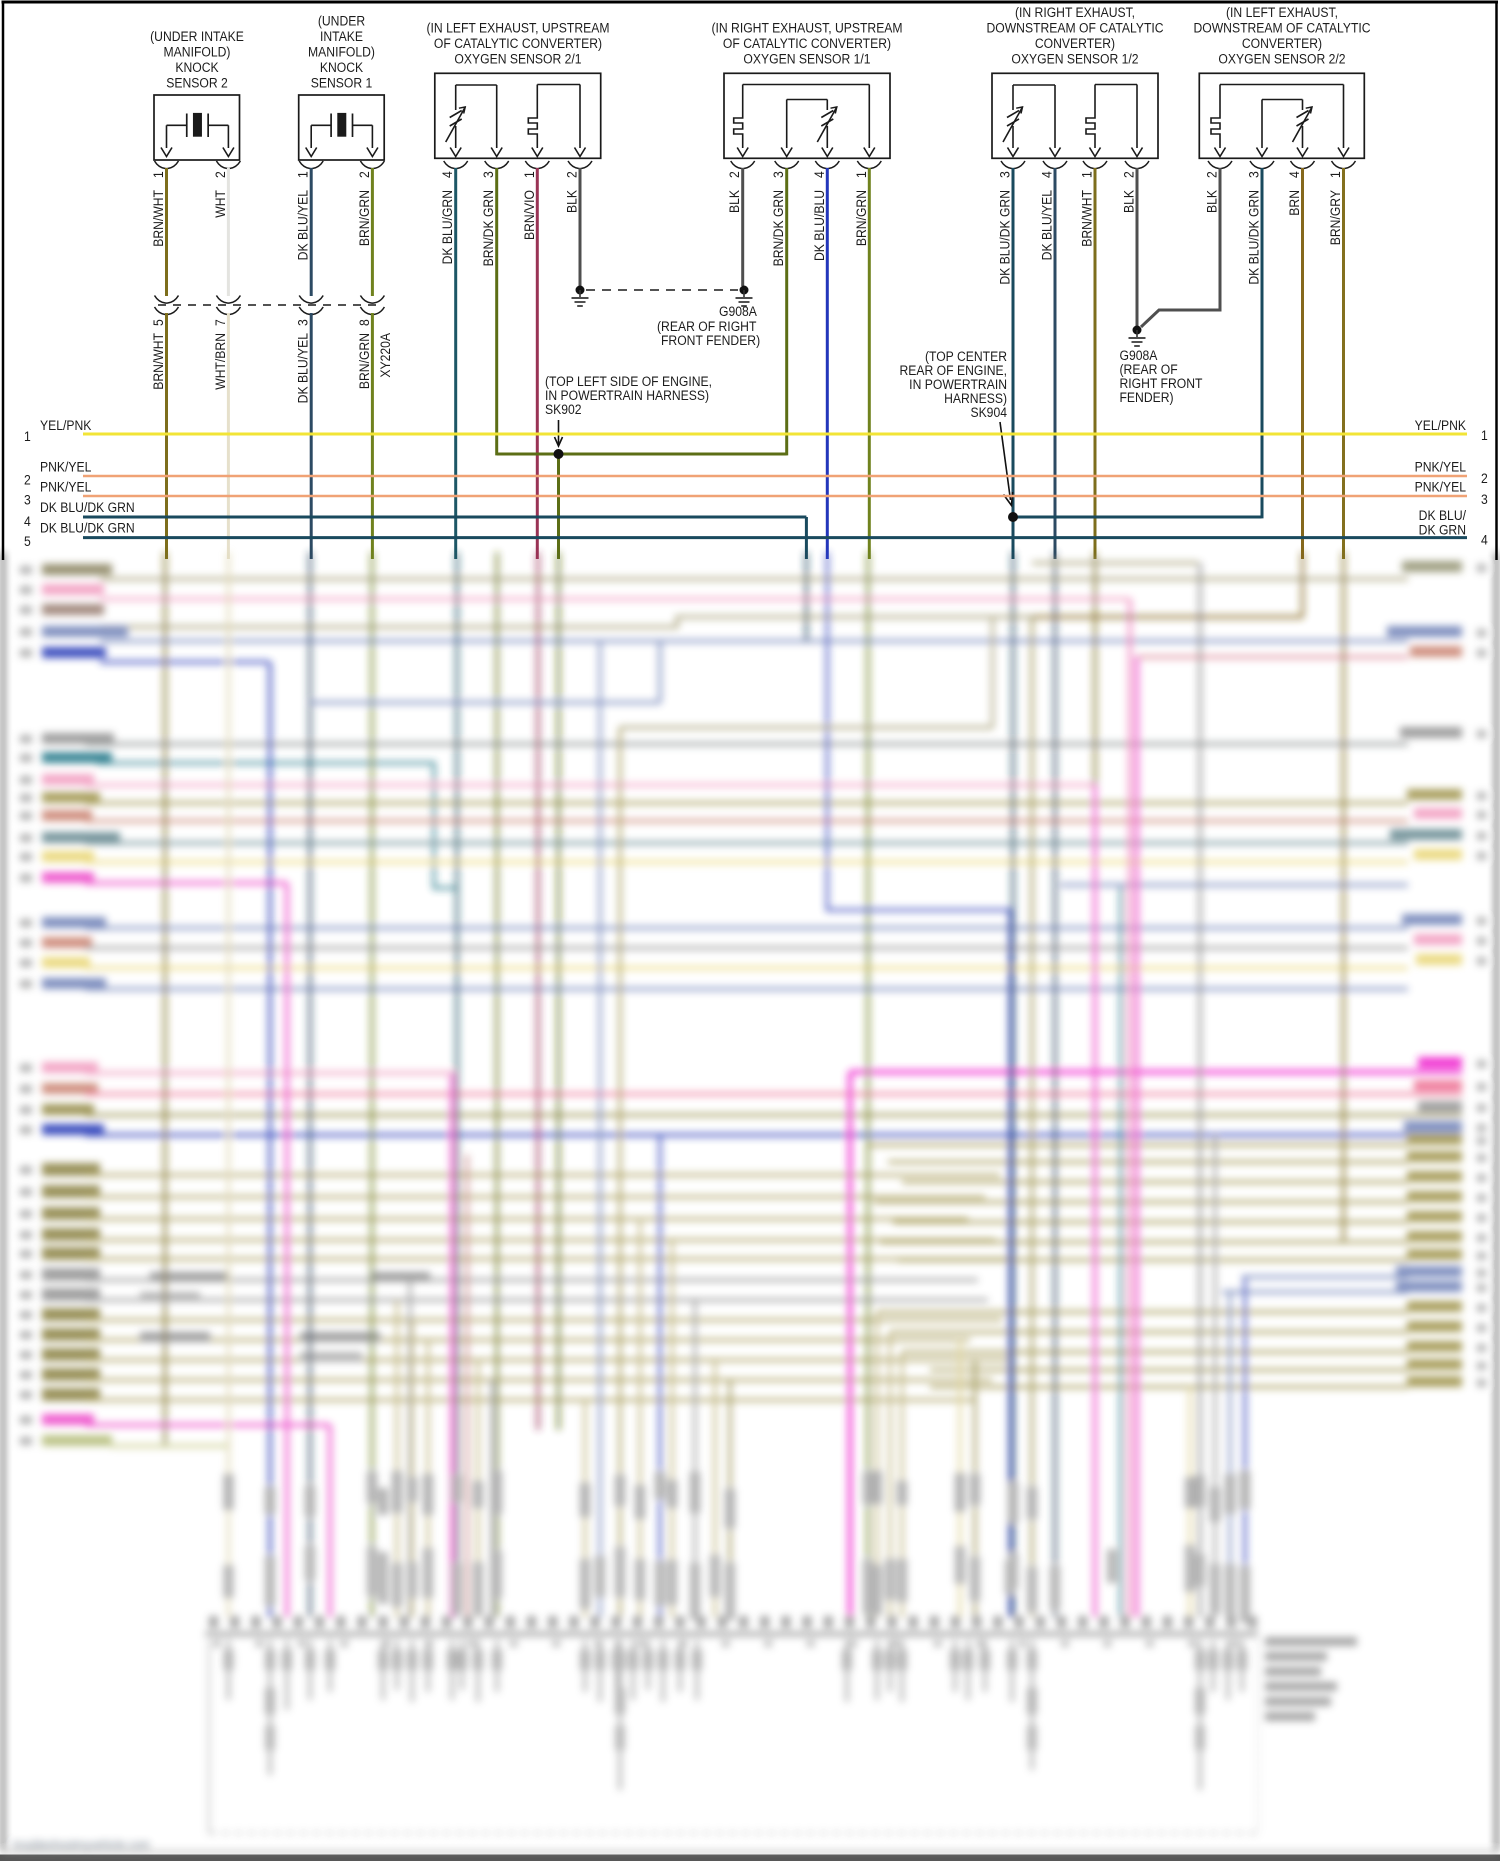 The width and height of the screenshot is (1500, 1861). What do you see at coordinates (988, 412) in the screenshot?
I see `svg-text: SK904` at bounding box center [988, 412].